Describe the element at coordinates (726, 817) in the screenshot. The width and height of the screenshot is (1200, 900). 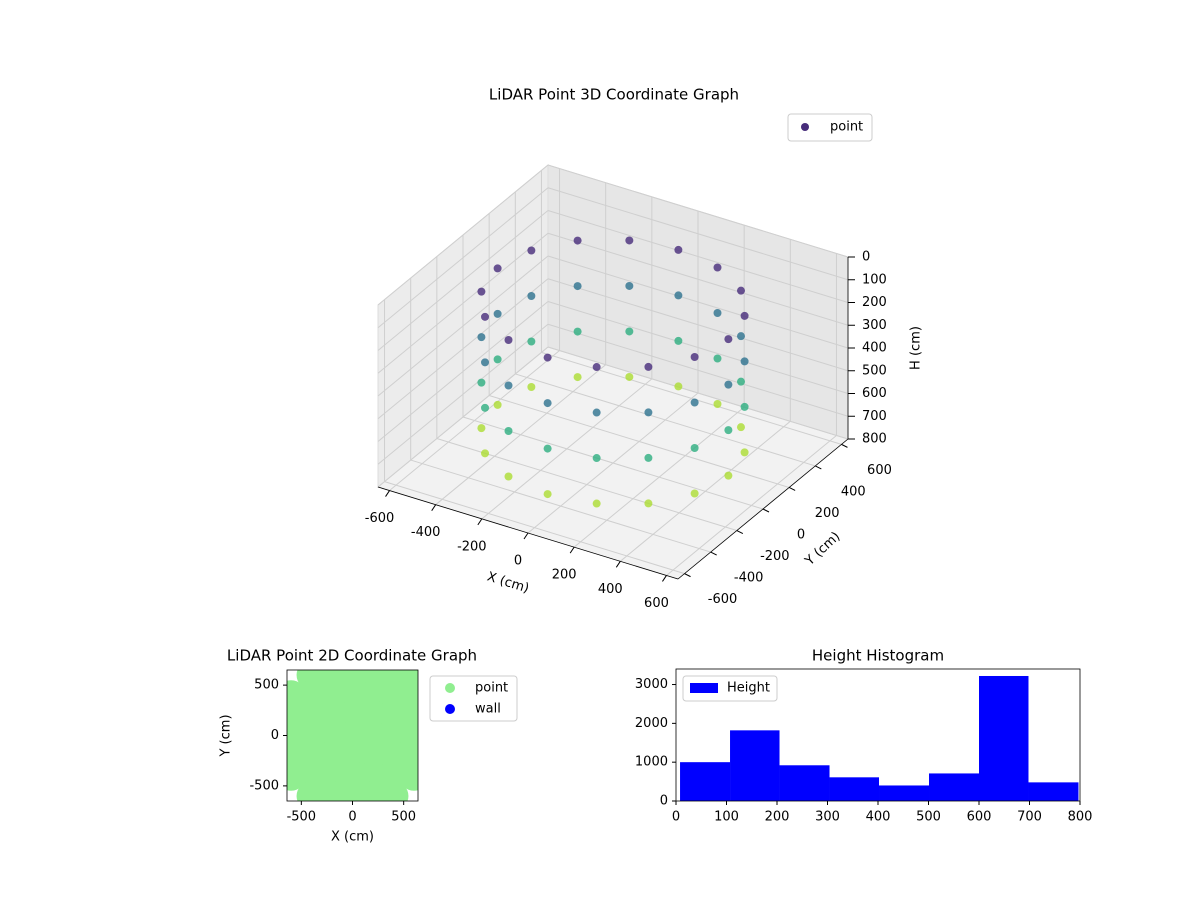
I see `x-tick-label: 100` at that location.